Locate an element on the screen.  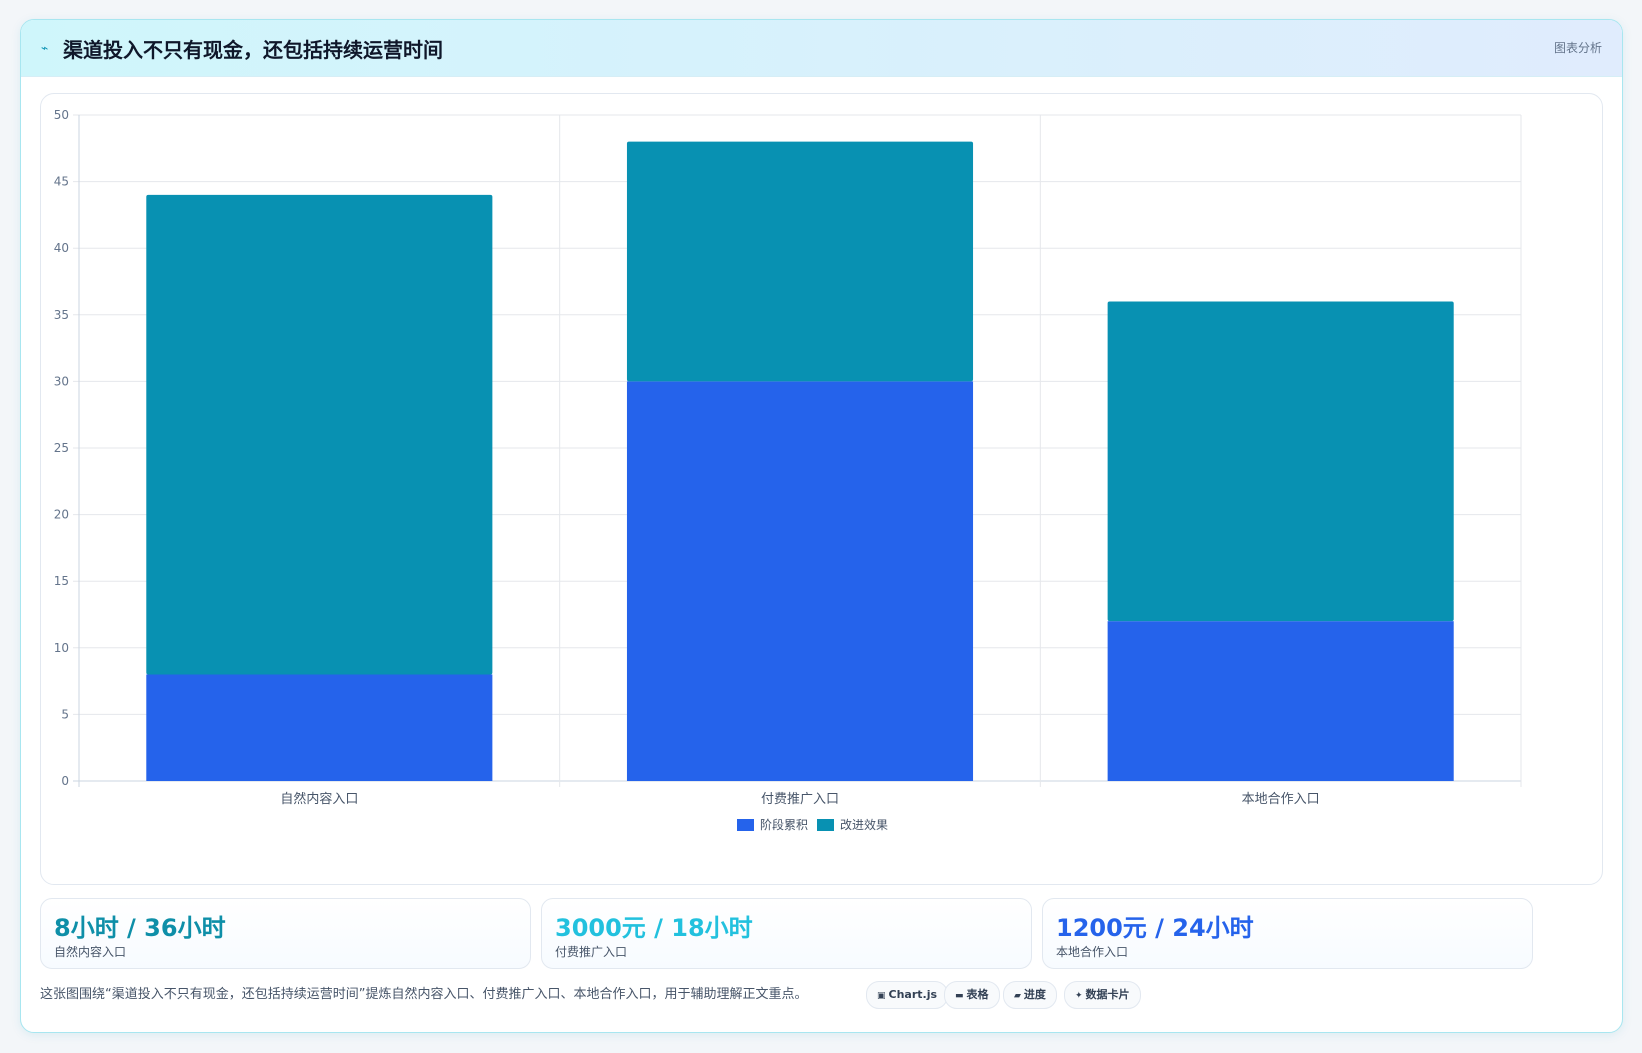
stat-value: 8小时 / 36小时 is located at coordinates (140, 928).